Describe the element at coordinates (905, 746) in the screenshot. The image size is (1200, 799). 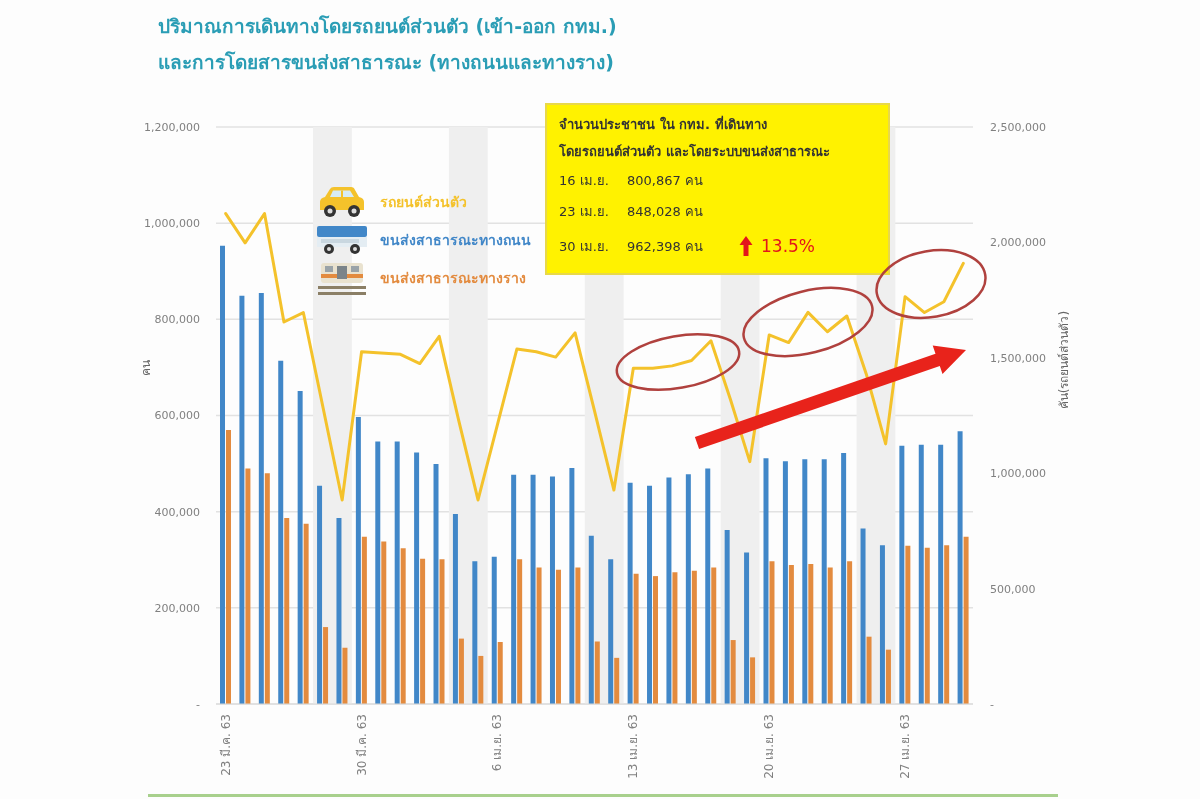
I see `x-tick-label: 27 เม.ย. 63` at that location.